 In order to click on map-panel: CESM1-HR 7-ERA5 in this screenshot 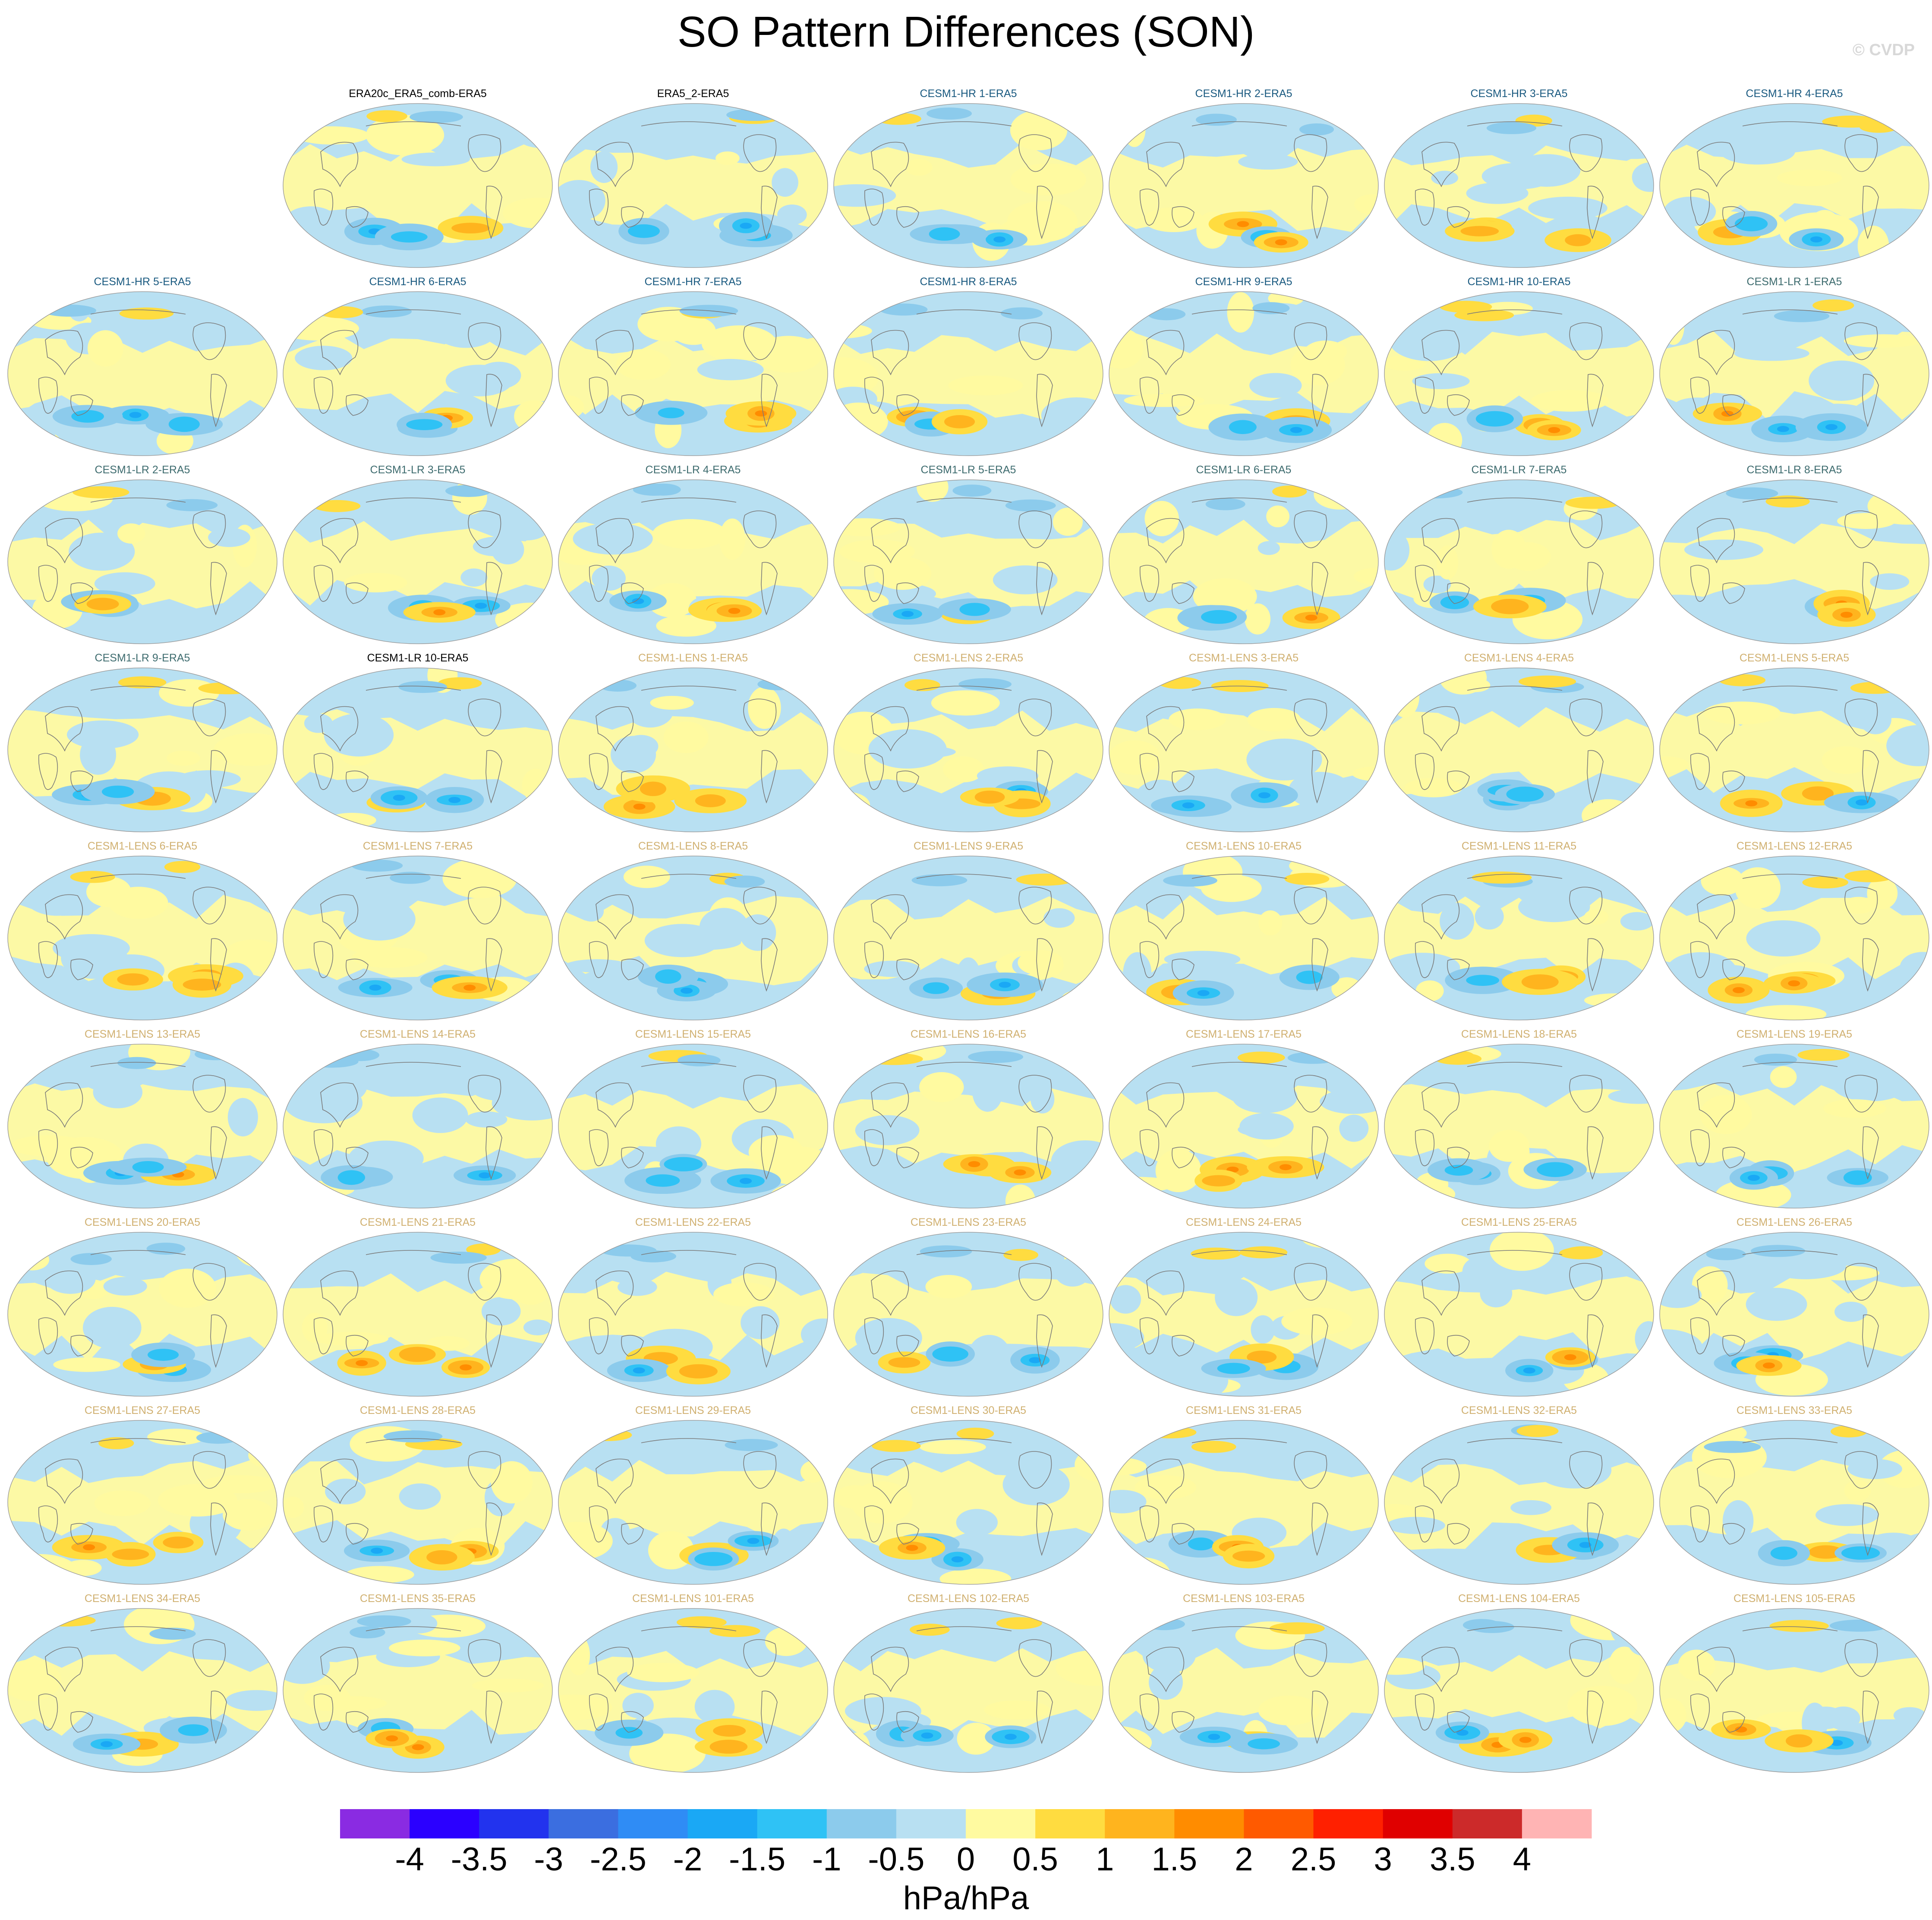, I will do `click(693, 367)`.